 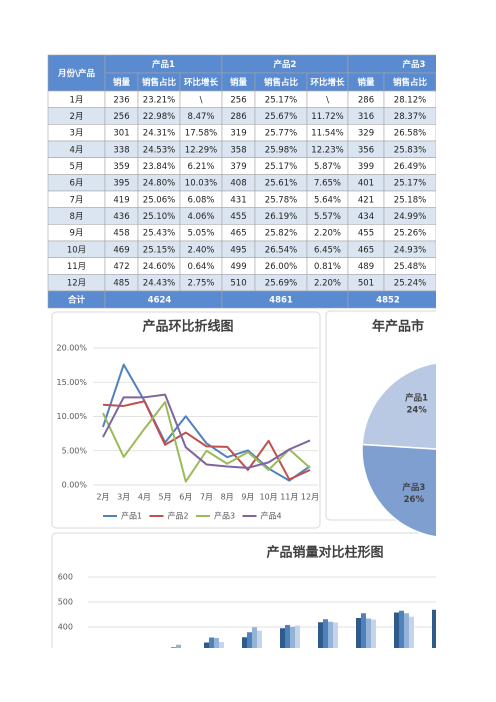 I want to click on table-cell-text: 24.43%, so click(x=159, y=284).